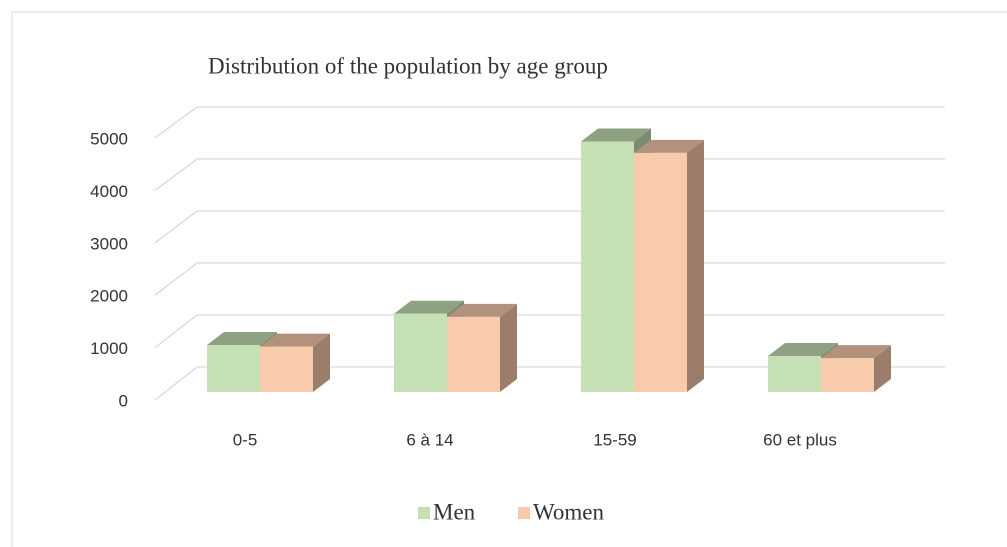 This screenshot has height=547, width=1007. What do you see at coordinates (568, 511) in the screenshot?
I see `legend-label: Women` at bounding box center [568, 511].